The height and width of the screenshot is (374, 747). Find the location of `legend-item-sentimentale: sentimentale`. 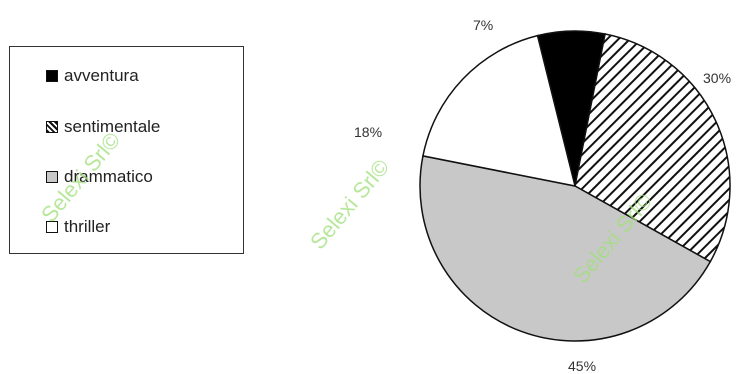

legend-item-sentimentale: sentimentale is located at coordinates (103, 126).